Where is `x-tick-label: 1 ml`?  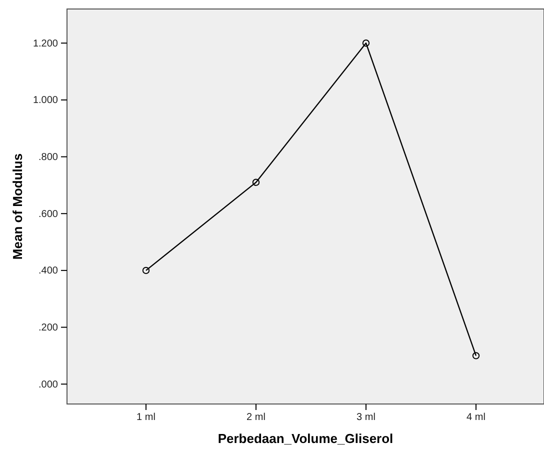 x-tick-label: 1 ml is located at coordinates (146, 418).